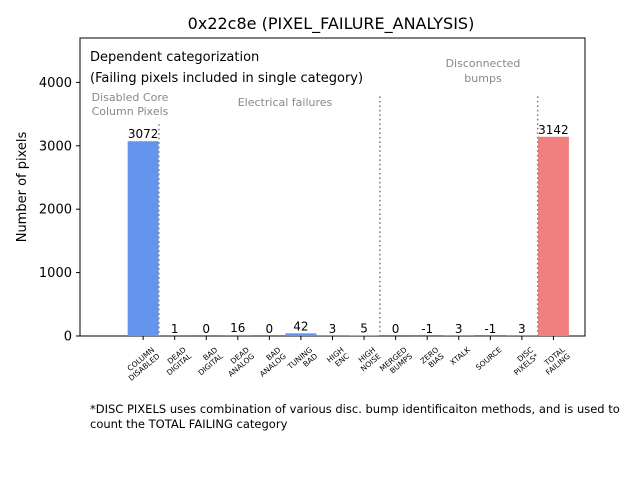  What do you see at coordinates (270, 362) in the screenshot?
I see `x-tick-label: BADANALOG` at bounding box center [270, 362].